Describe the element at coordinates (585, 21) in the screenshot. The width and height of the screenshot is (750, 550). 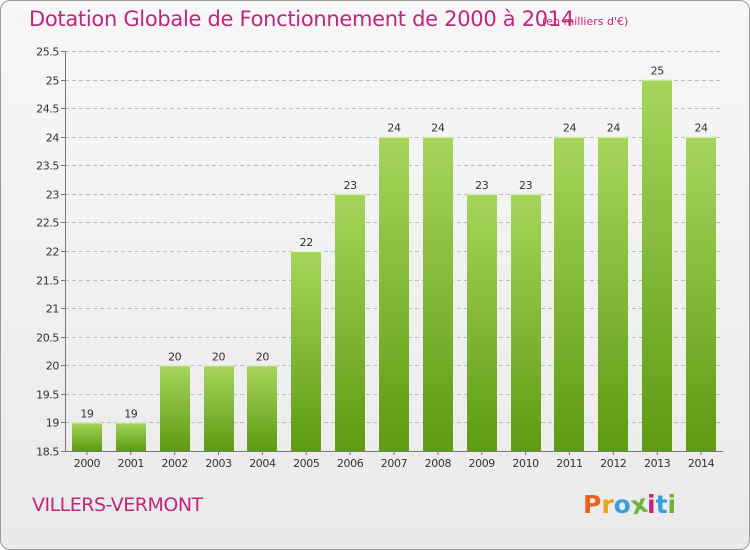
I see `unit-note: (en milliers d'€)` at that location.